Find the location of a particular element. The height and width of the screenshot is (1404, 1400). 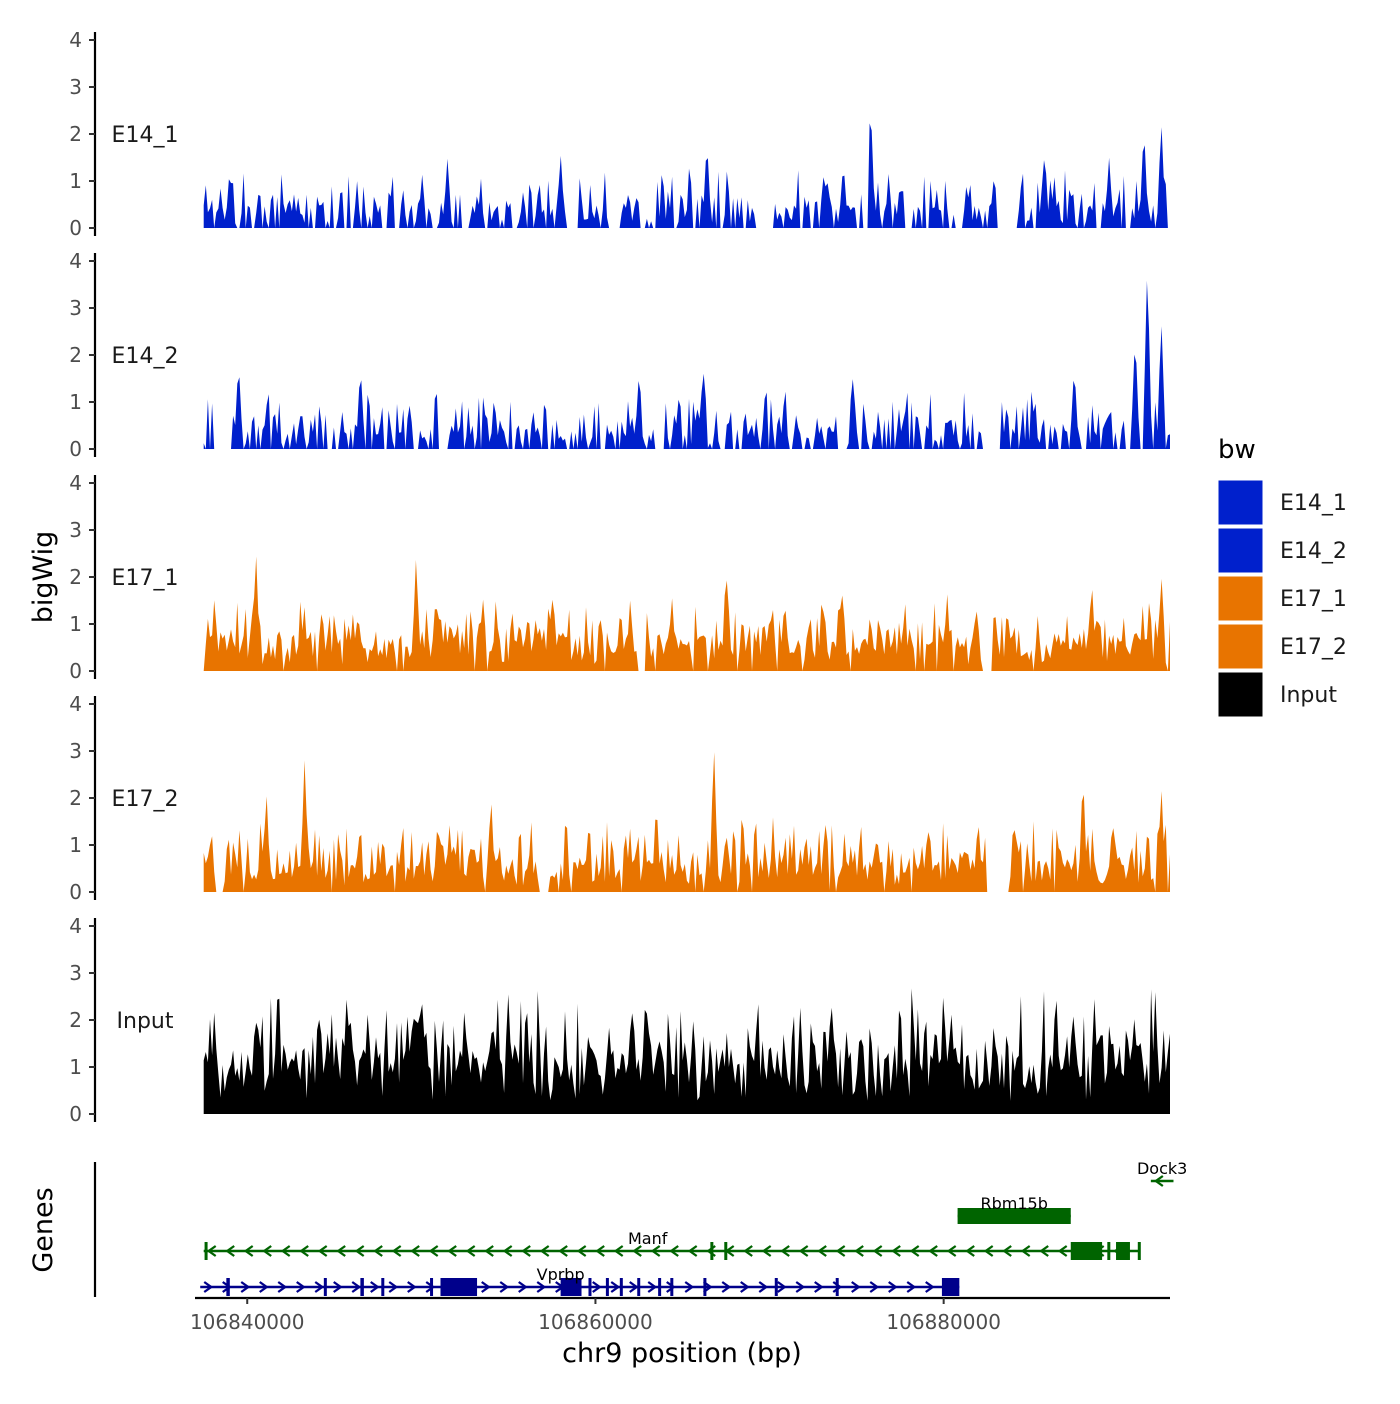

x-tick-label: 106880000 is located at coordinates (943, 1322).